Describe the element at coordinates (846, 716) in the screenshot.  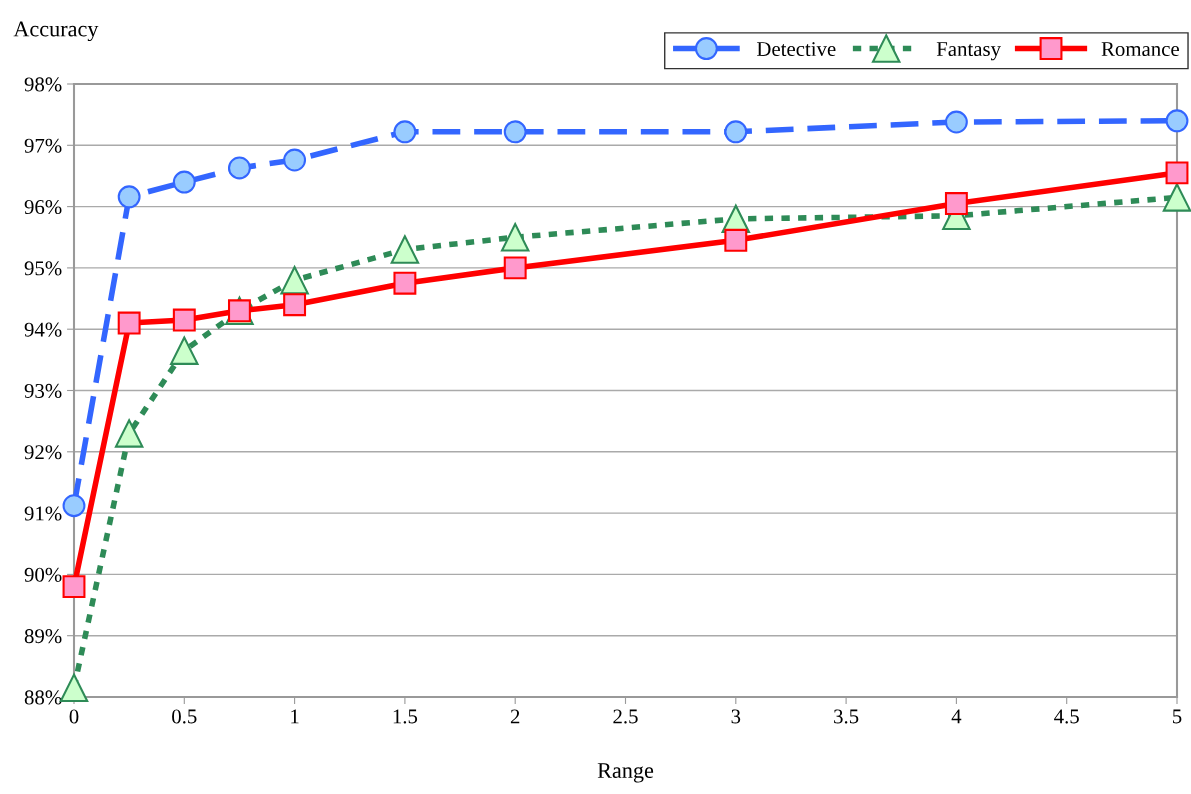
I see `x-tick-label: 3.5` at that location.